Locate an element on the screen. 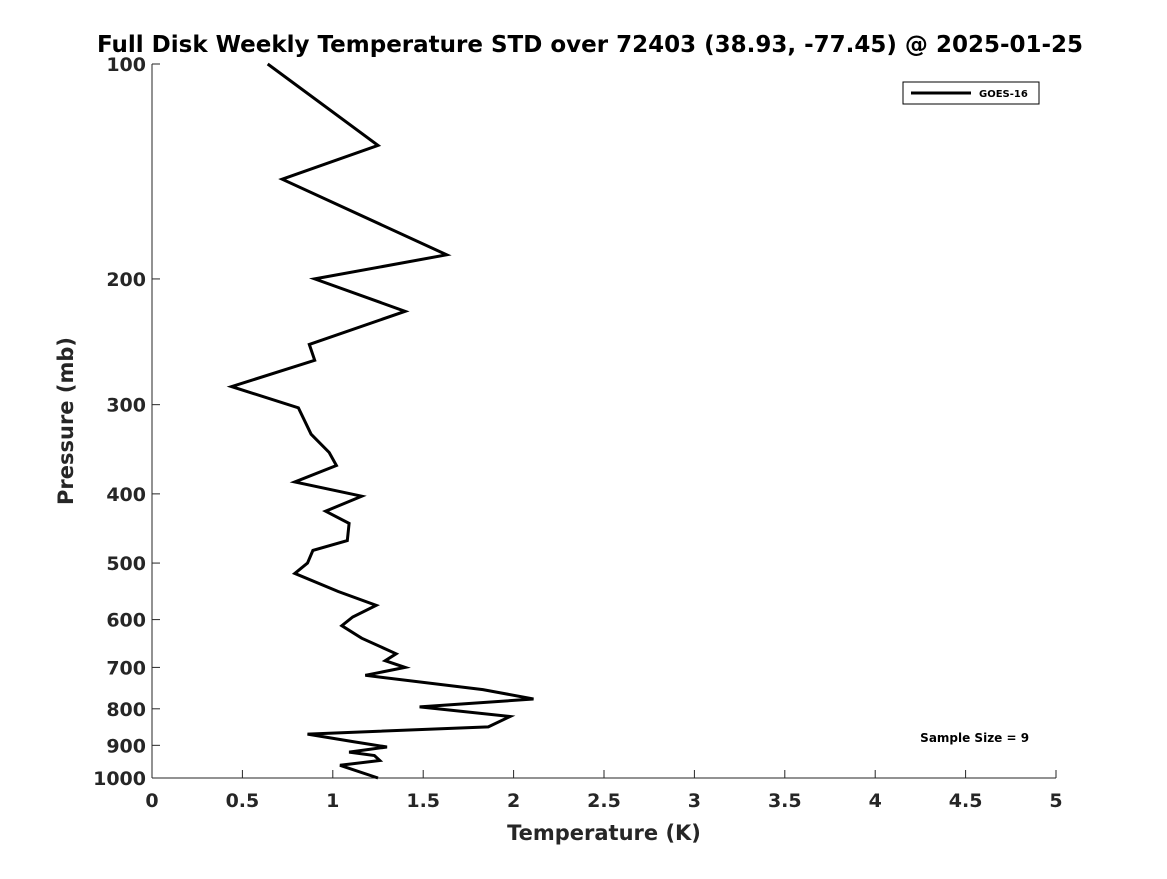 The width and height of the screenshot is (1167, 879). y-tick-label: 400 is located at coordinates (126, 495).